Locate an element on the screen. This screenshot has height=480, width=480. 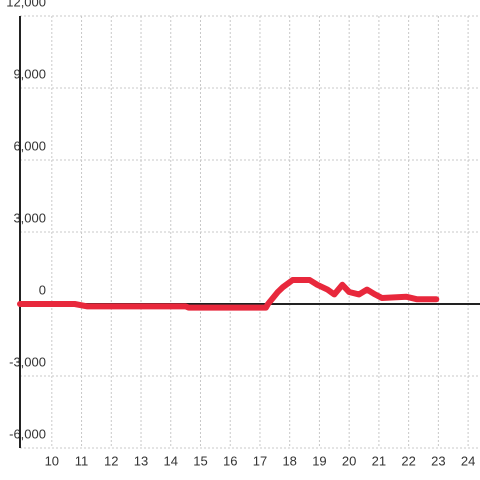
y-tick-label: 0 is located at coordinates (42, 289).